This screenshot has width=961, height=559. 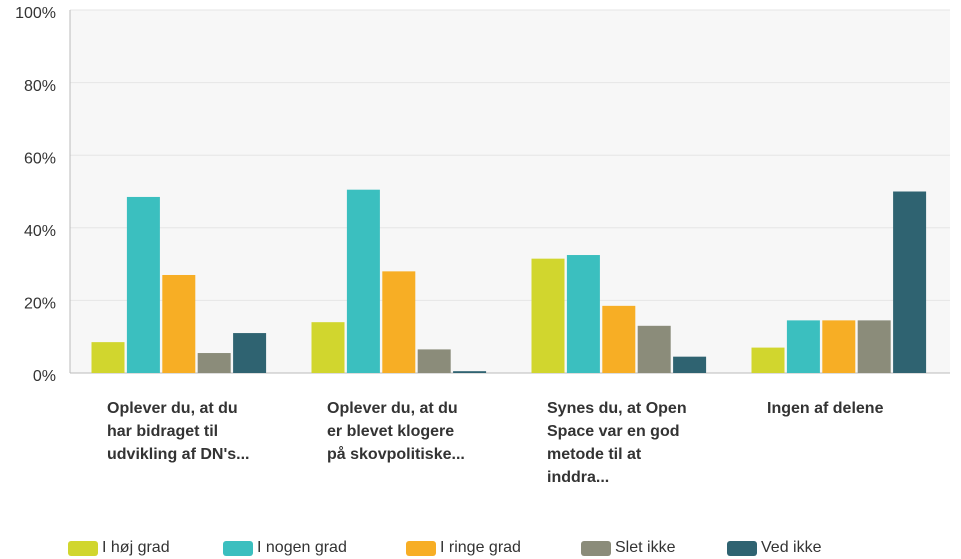 I want to click on legend-item: Slet ikke, so click(x=628, y=548).